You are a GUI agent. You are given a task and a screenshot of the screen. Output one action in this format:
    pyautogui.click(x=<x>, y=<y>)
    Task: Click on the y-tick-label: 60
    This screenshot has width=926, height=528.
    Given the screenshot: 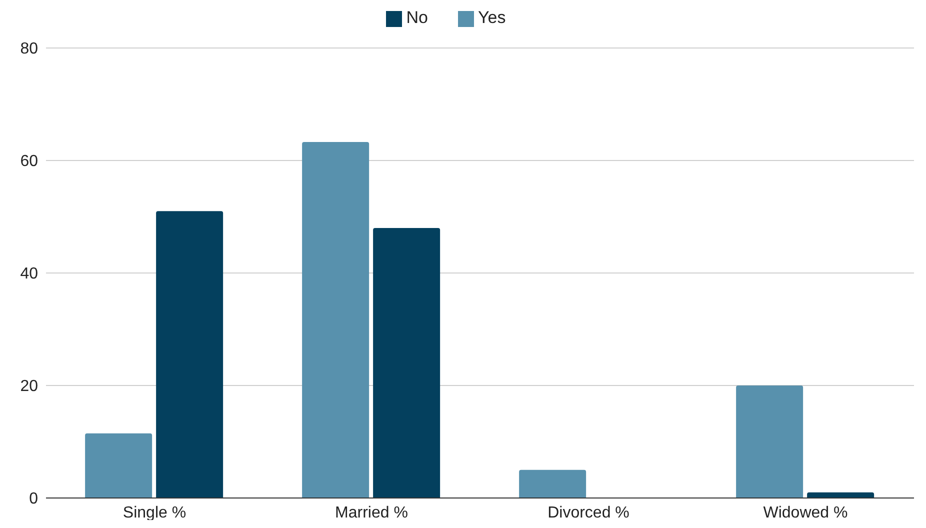 What is the action you would take?
    pyautogui.click(x=29, y=161)
    